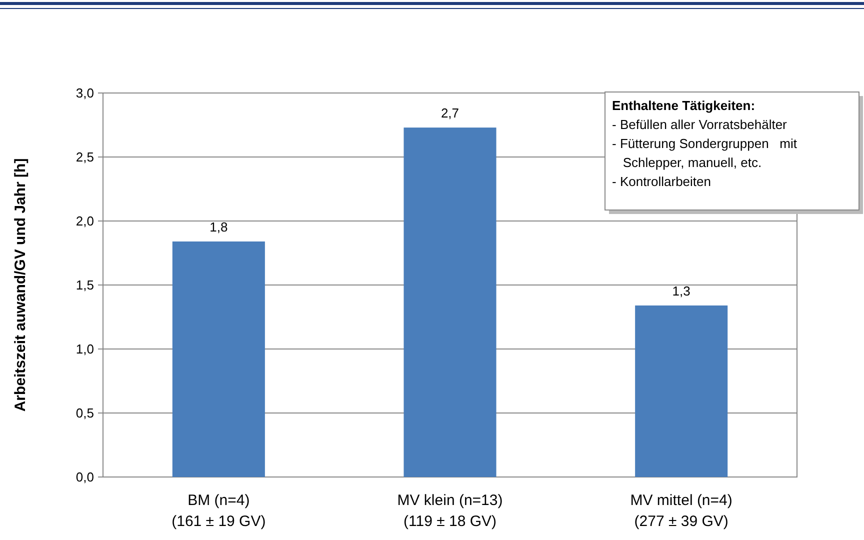 Image resolution: width=864 pixels, height=540 pixels. What do you see at coordinates (85, 93) in the screenshot?
I see `y-tick-label: 3,0` at bounding box center [85, 93].